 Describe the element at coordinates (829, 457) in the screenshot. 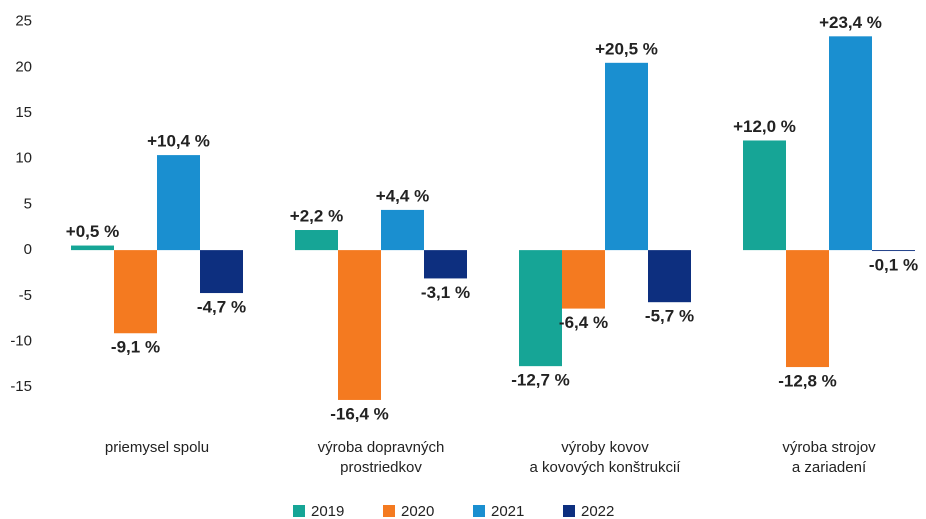

I see `x-tick-label: výroba strojov a zariadení` at that location.